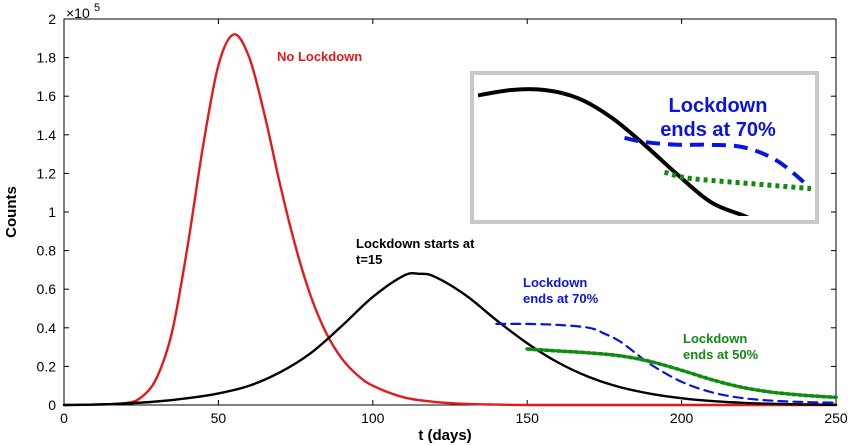 The height and width of the screenshot is (445, 850). Describe the element at coordinates (614, 151) in the screenshot. I see `inset-line-black` at that location.